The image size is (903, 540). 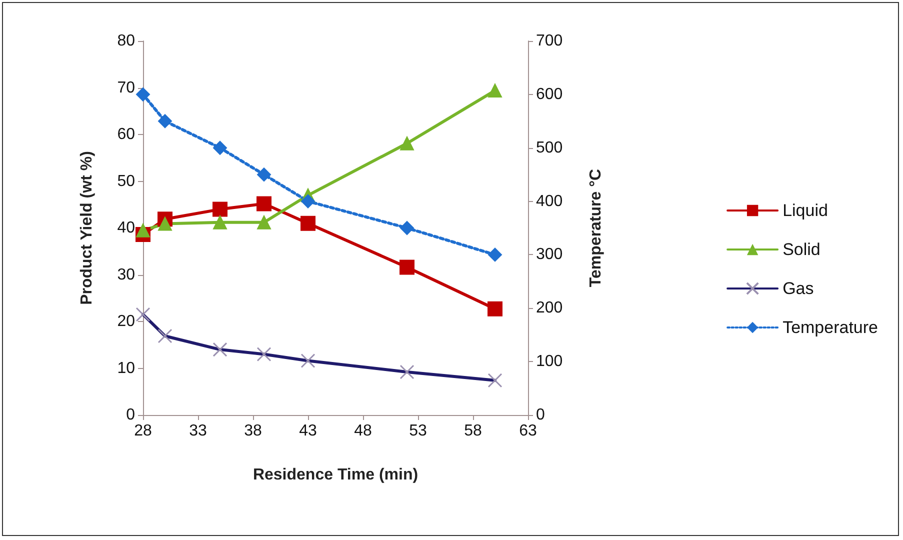 I want to click on y-tick-label: 0, so click(x=131, y=415).